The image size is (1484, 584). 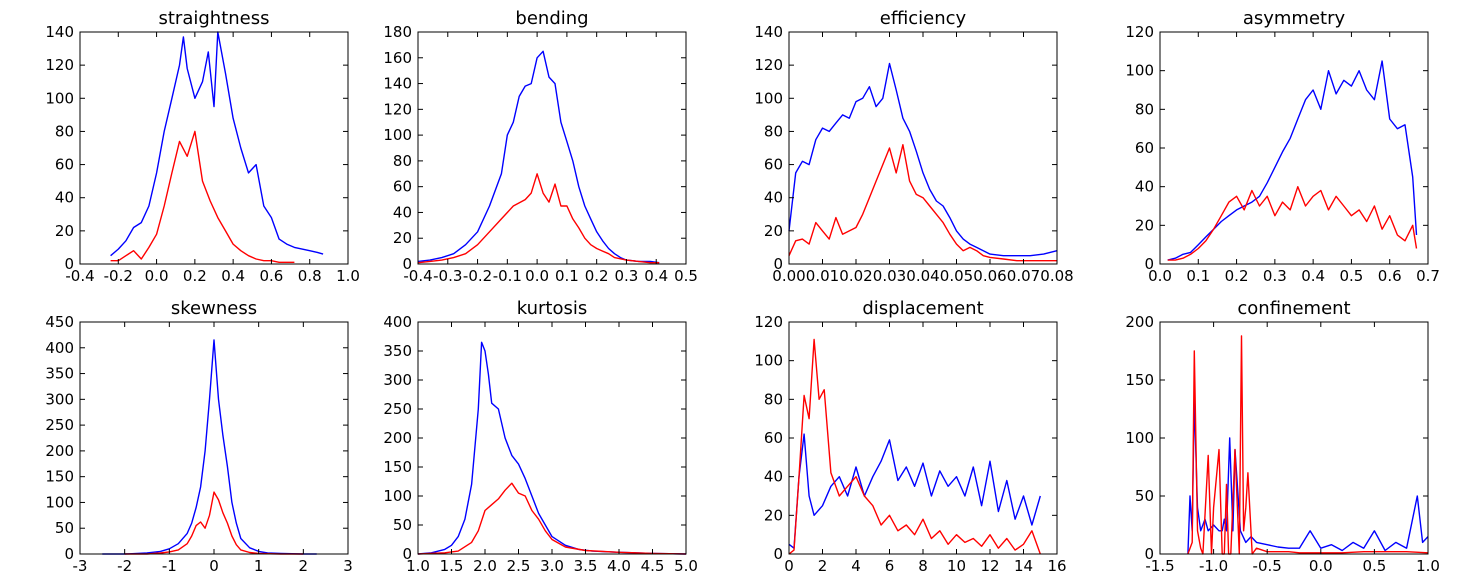 I want to click on straightness-xtick-label: 0.8, so click(x=310, y=276).